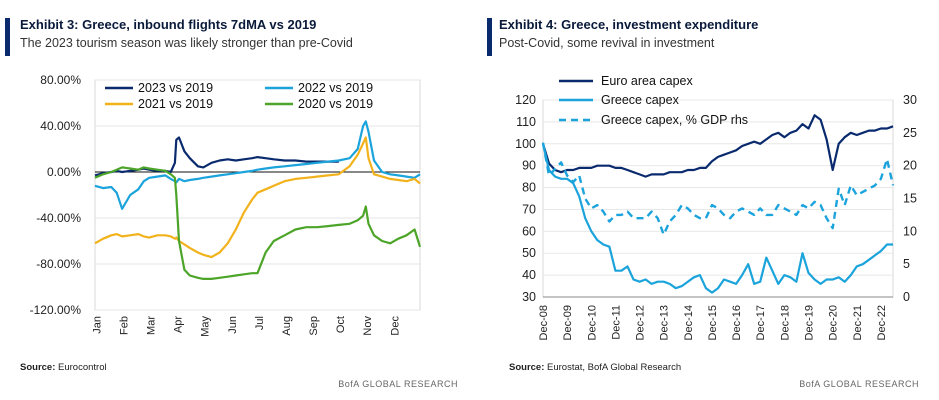 This screenshot has width=939, height=400. Describe the element at coordinates (82, 367) in the screenshot. I see `source-text: Eurocontrol` at that location.